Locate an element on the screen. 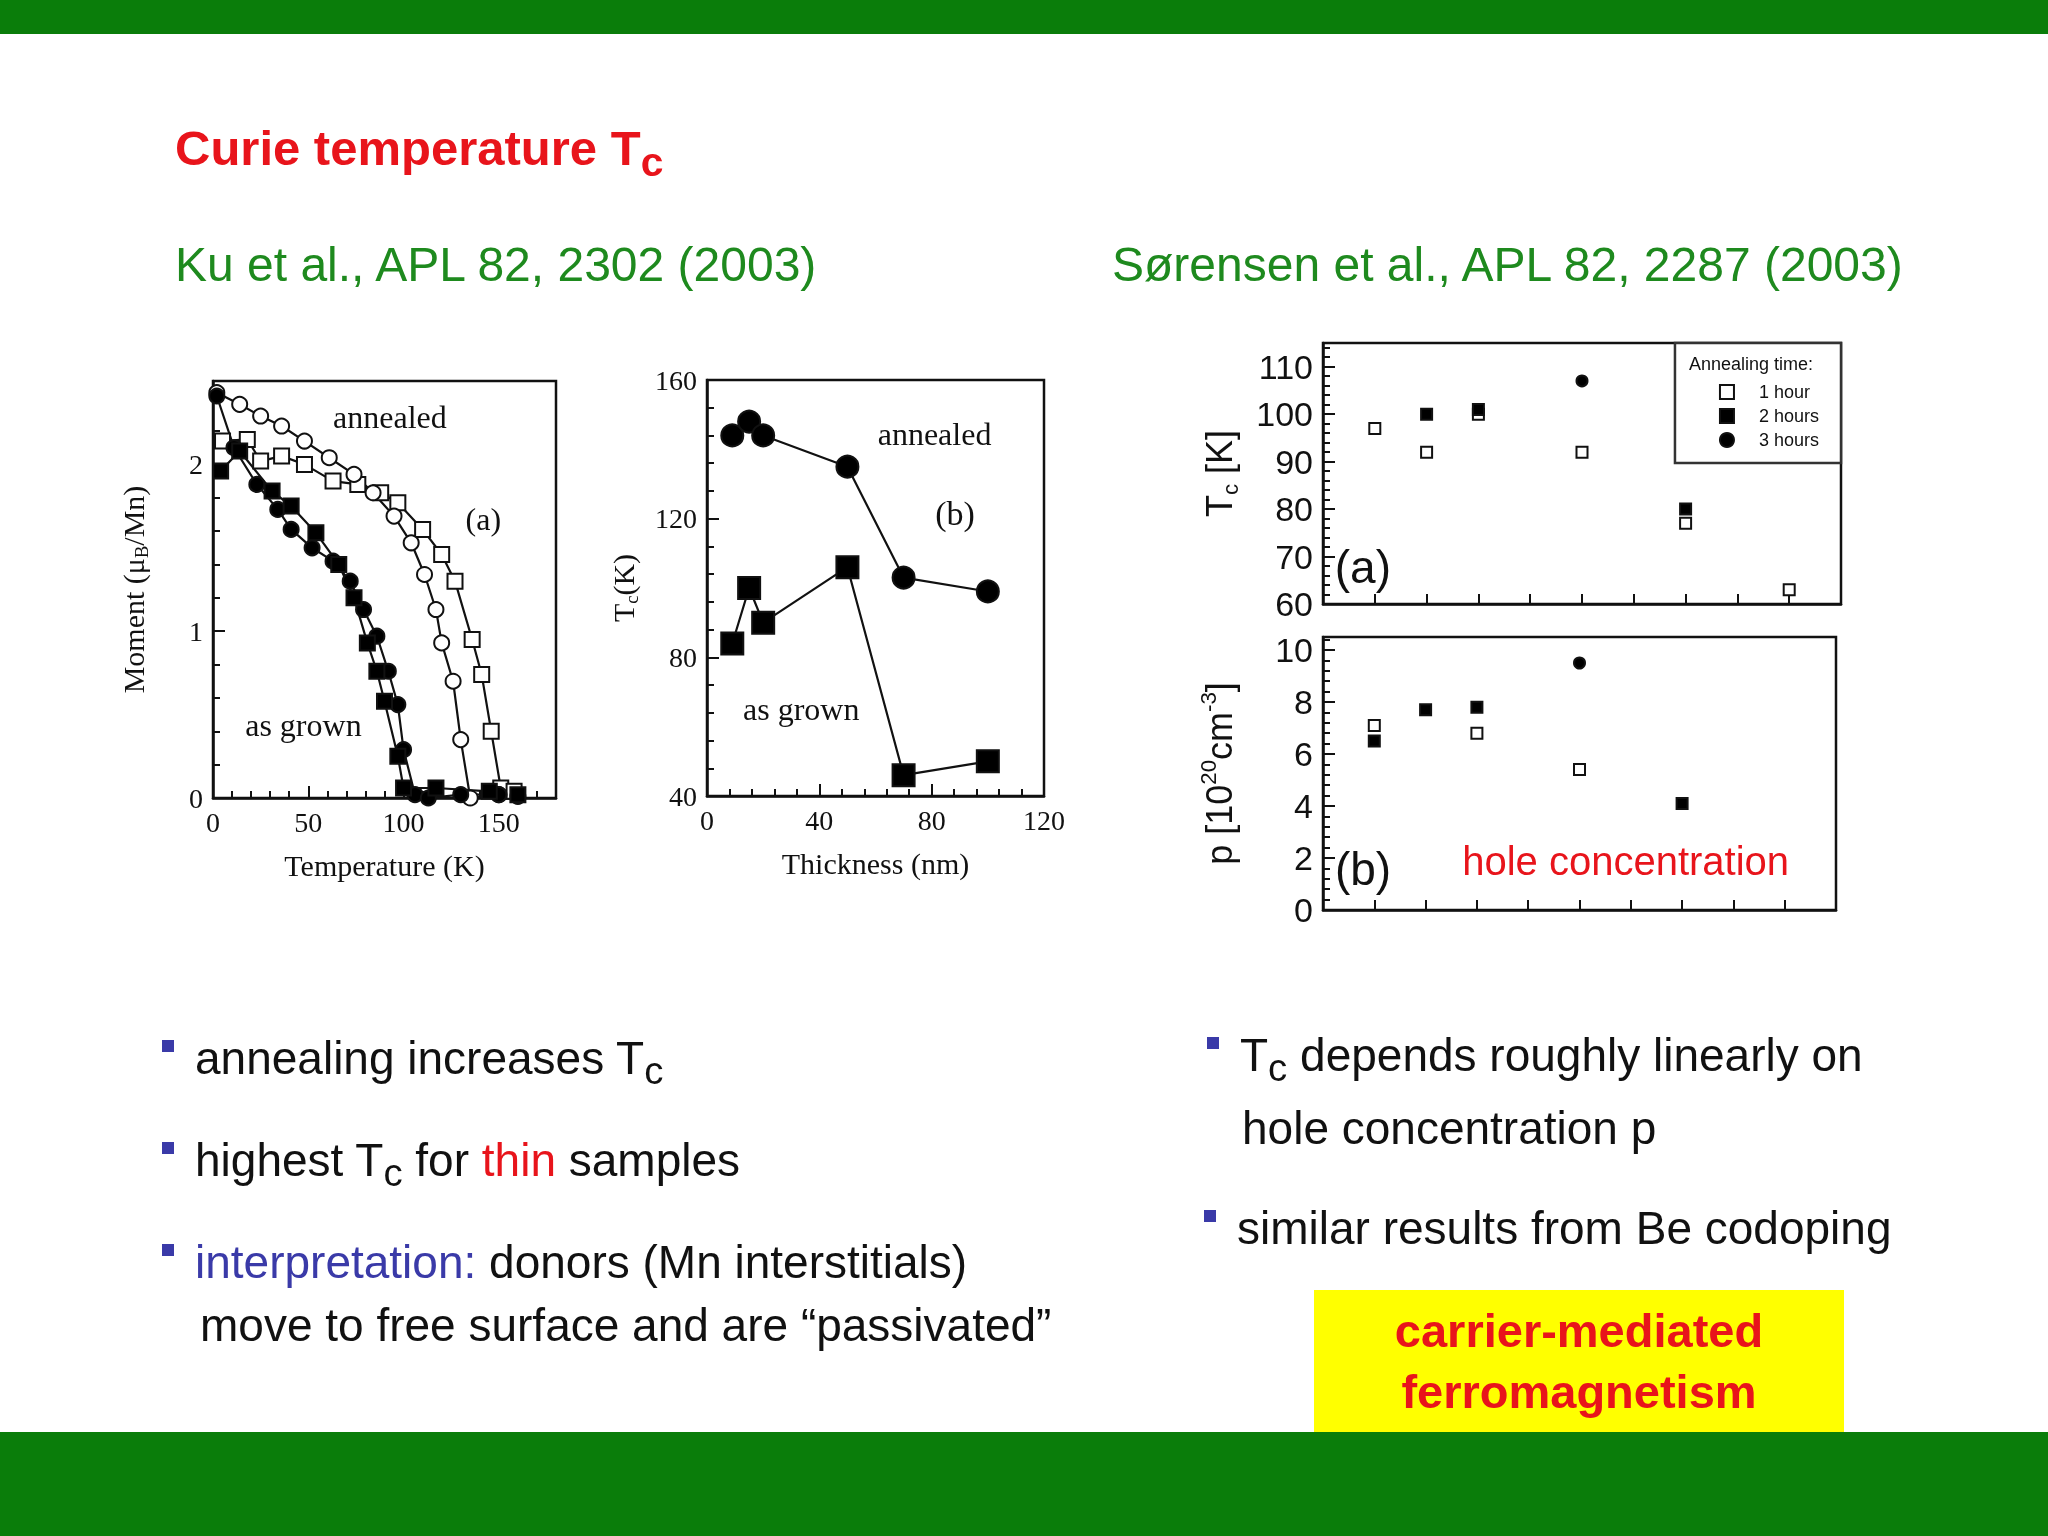  chart-title: Curie temperature T$_{c}$ is located at coordinates (419, 153).